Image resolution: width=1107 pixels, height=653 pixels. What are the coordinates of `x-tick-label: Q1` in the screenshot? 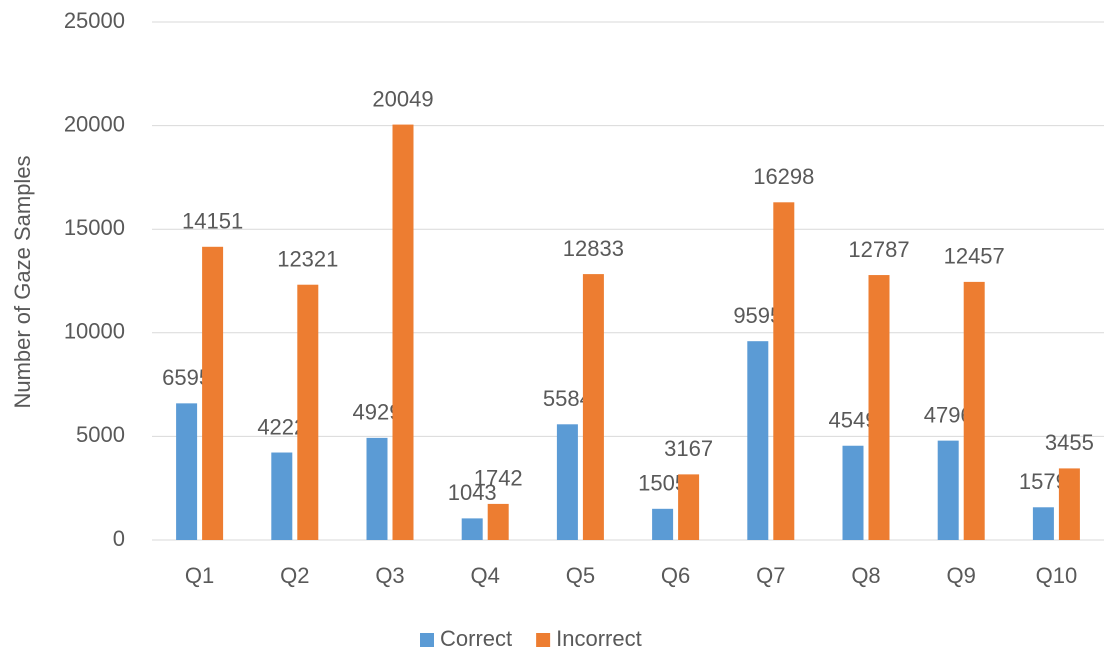 It's located at (199, 575).